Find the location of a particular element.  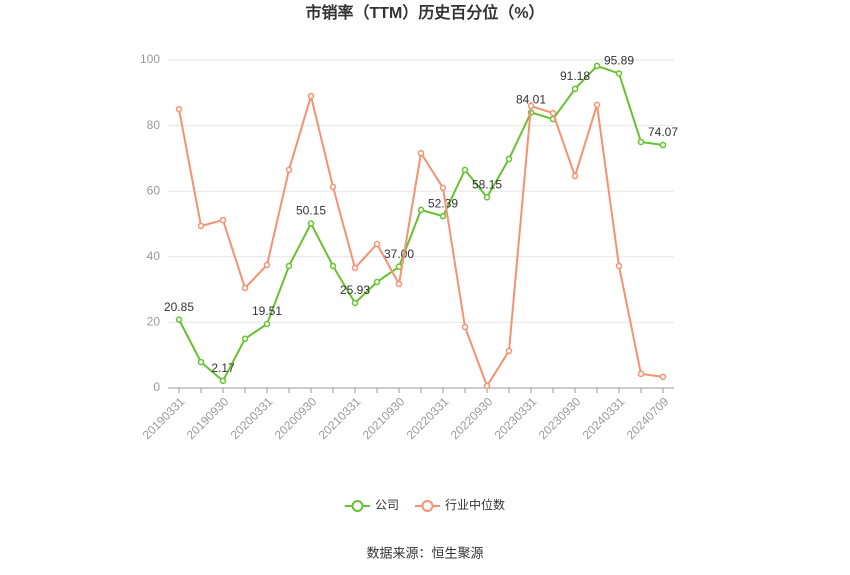

x-tick-label: 20210331 is located at coordinates (340, 418).